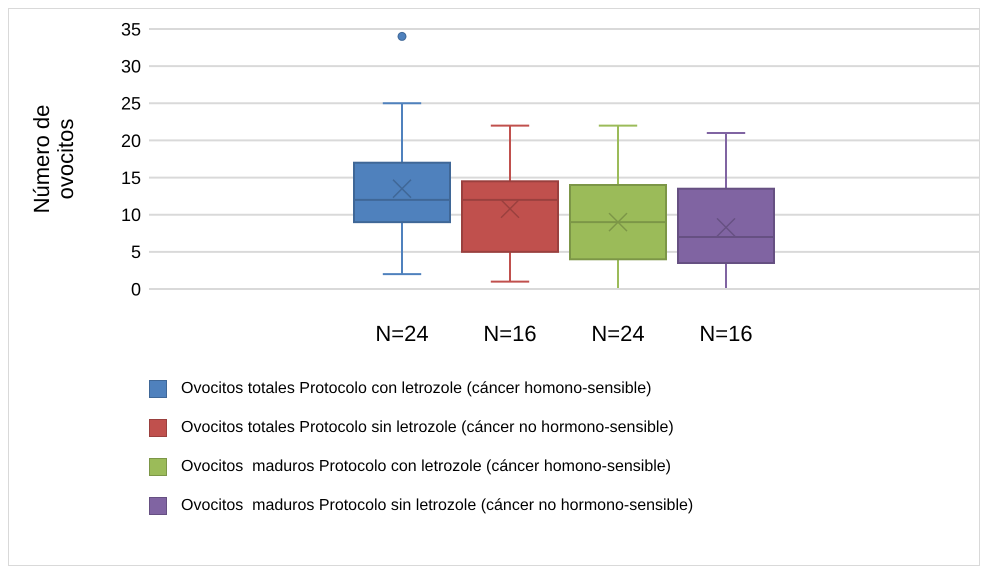  What do you see at coordinates (130, 140) in the screenshot?
I see `y-tick-label: 20` at bounding box center [130, 140].